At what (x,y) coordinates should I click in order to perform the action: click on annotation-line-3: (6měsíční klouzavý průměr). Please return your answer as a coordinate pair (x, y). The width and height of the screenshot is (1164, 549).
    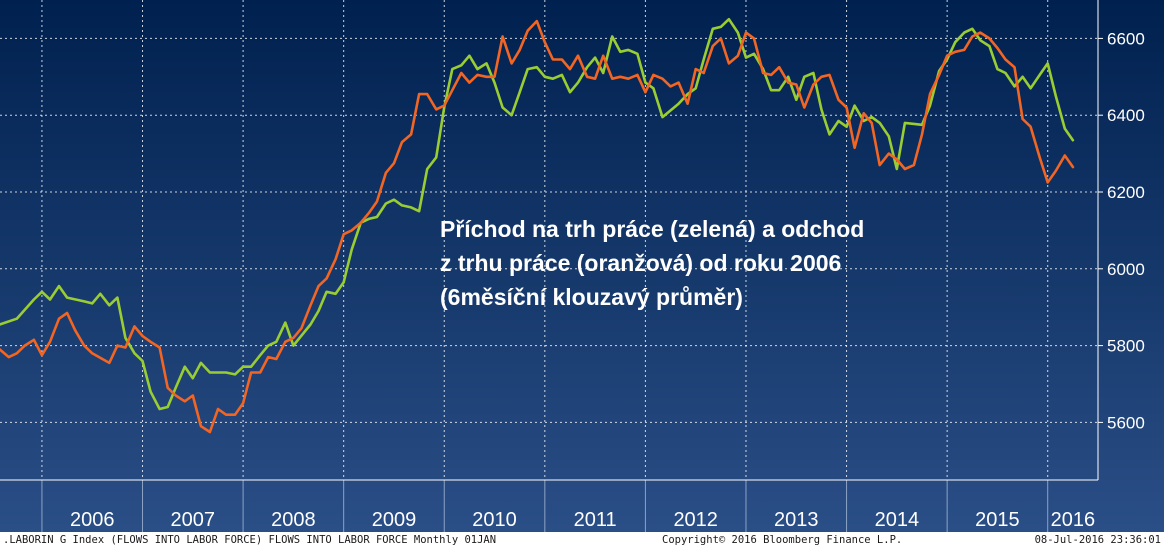
    Looking at the image, I should click on (591, 297).